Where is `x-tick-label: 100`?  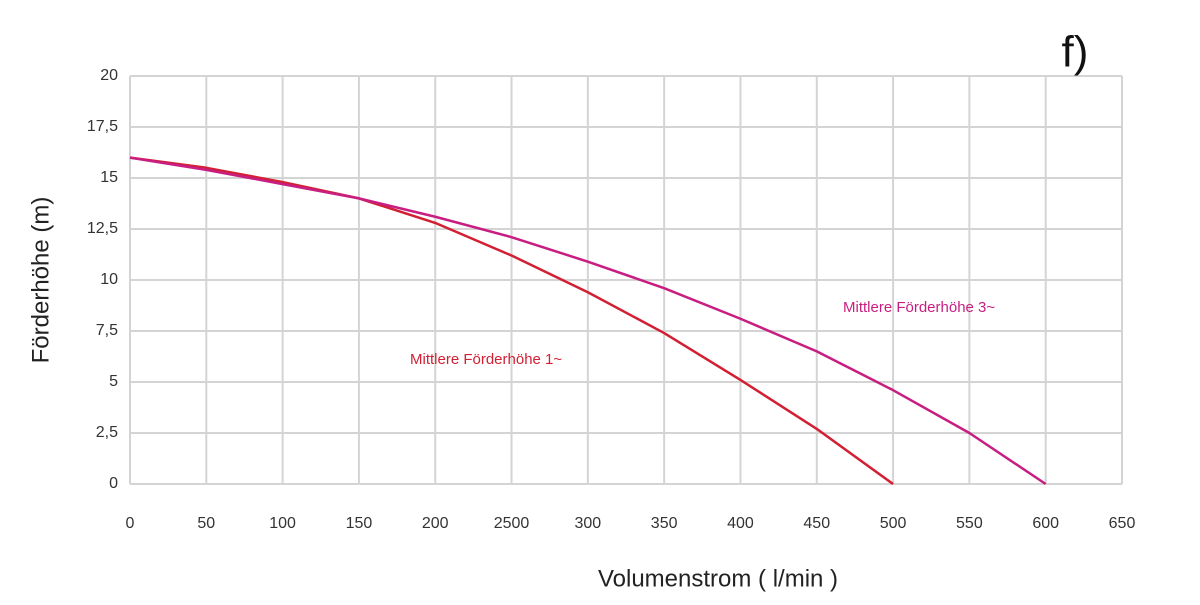 x-tick-label: 100 is located at coordinates (282, 523).